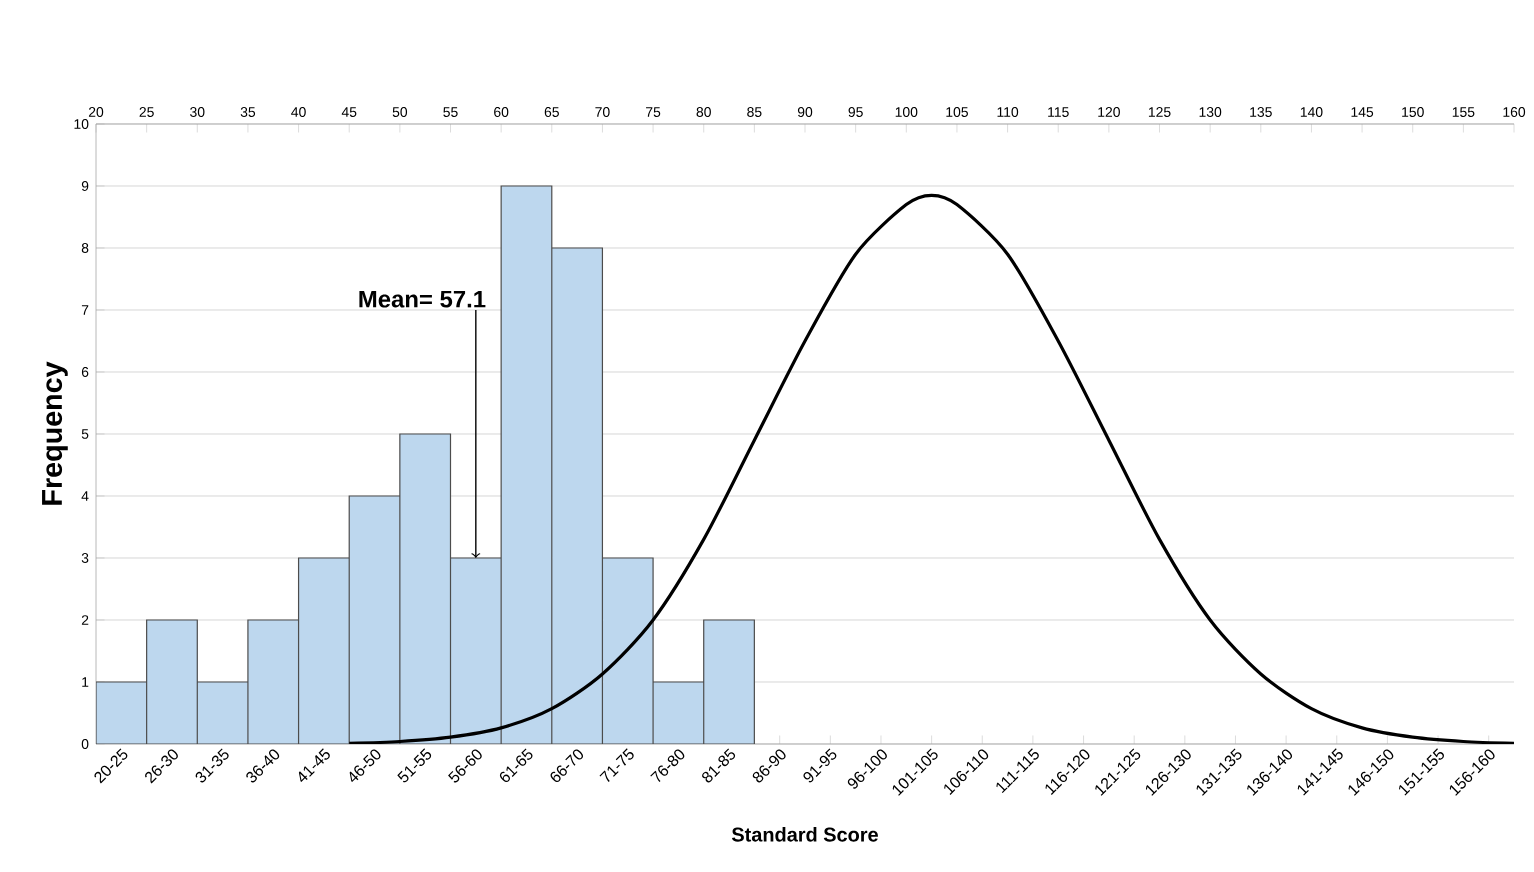  What do you see at coordinates (804, 834) in the screenshot?
I see `x-axis-title: Standard Score` at bounding box center [804, 834].